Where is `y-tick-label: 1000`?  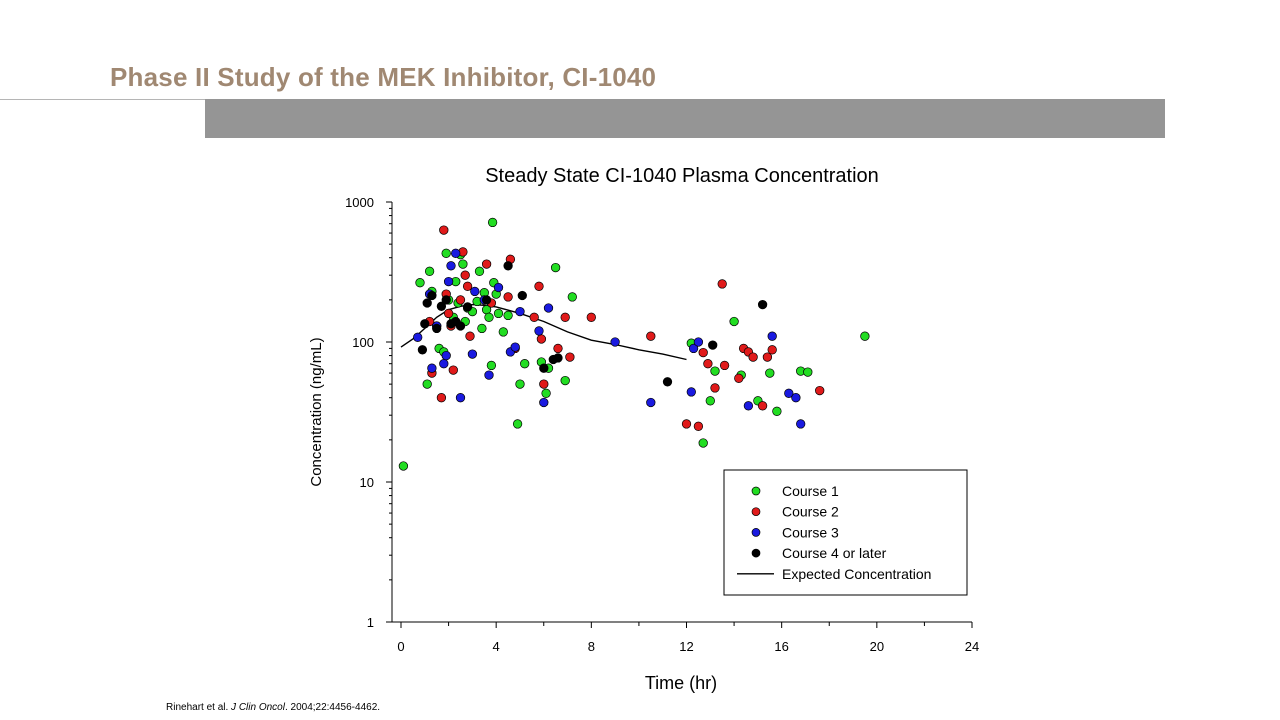 y-tick-label: 1000 is located at coordinates (359, 202).